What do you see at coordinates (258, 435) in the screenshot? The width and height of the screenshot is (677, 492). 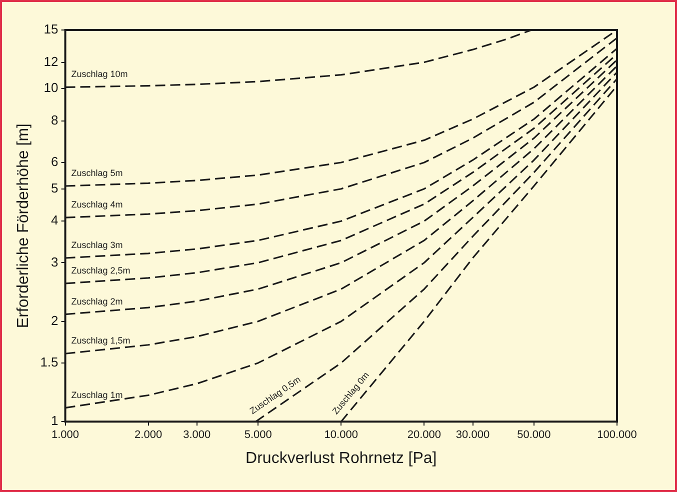 I see `x-tick-label: 5.000` at bounding box center [258, 435].